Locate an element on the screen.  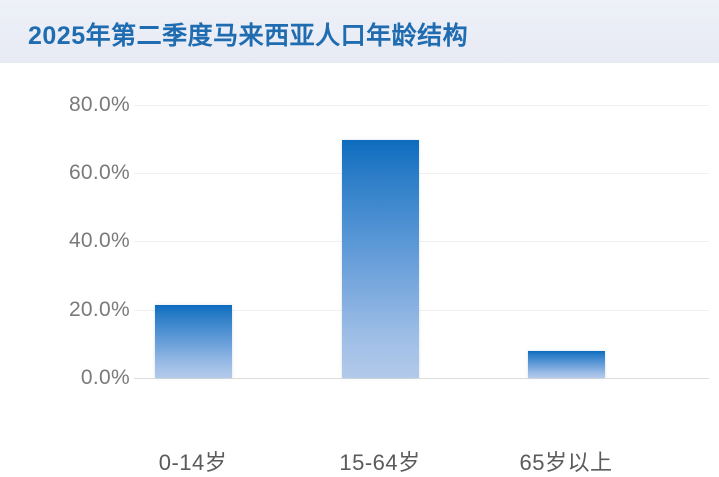
x-axis-label-65-plus: 65岁以上 is located at coordinates (566, 462).